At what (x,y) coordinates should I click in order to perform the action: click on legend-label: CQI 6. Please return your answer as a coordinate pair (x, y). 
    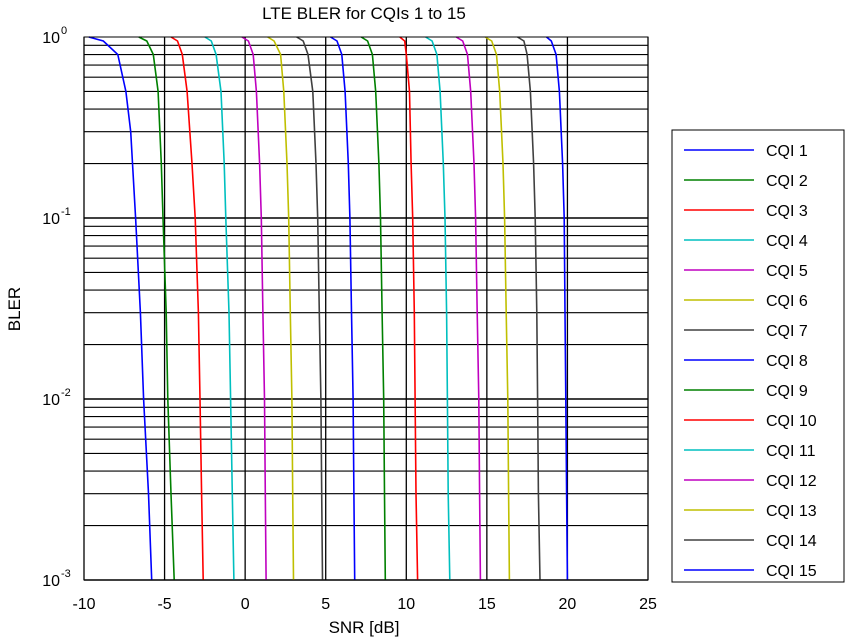
    Looking at the image, I should click on (787, 301).